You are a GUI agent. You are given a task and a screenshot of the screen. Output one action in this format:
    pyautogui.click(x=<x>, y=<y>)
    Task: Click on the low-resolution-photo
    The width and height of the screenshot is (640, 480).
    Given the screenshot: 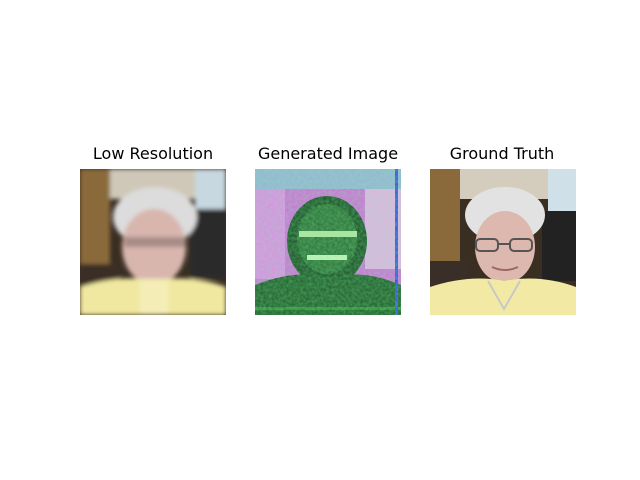 What is the action you would take?
    pyautogui.click(x=153, y=242)
    